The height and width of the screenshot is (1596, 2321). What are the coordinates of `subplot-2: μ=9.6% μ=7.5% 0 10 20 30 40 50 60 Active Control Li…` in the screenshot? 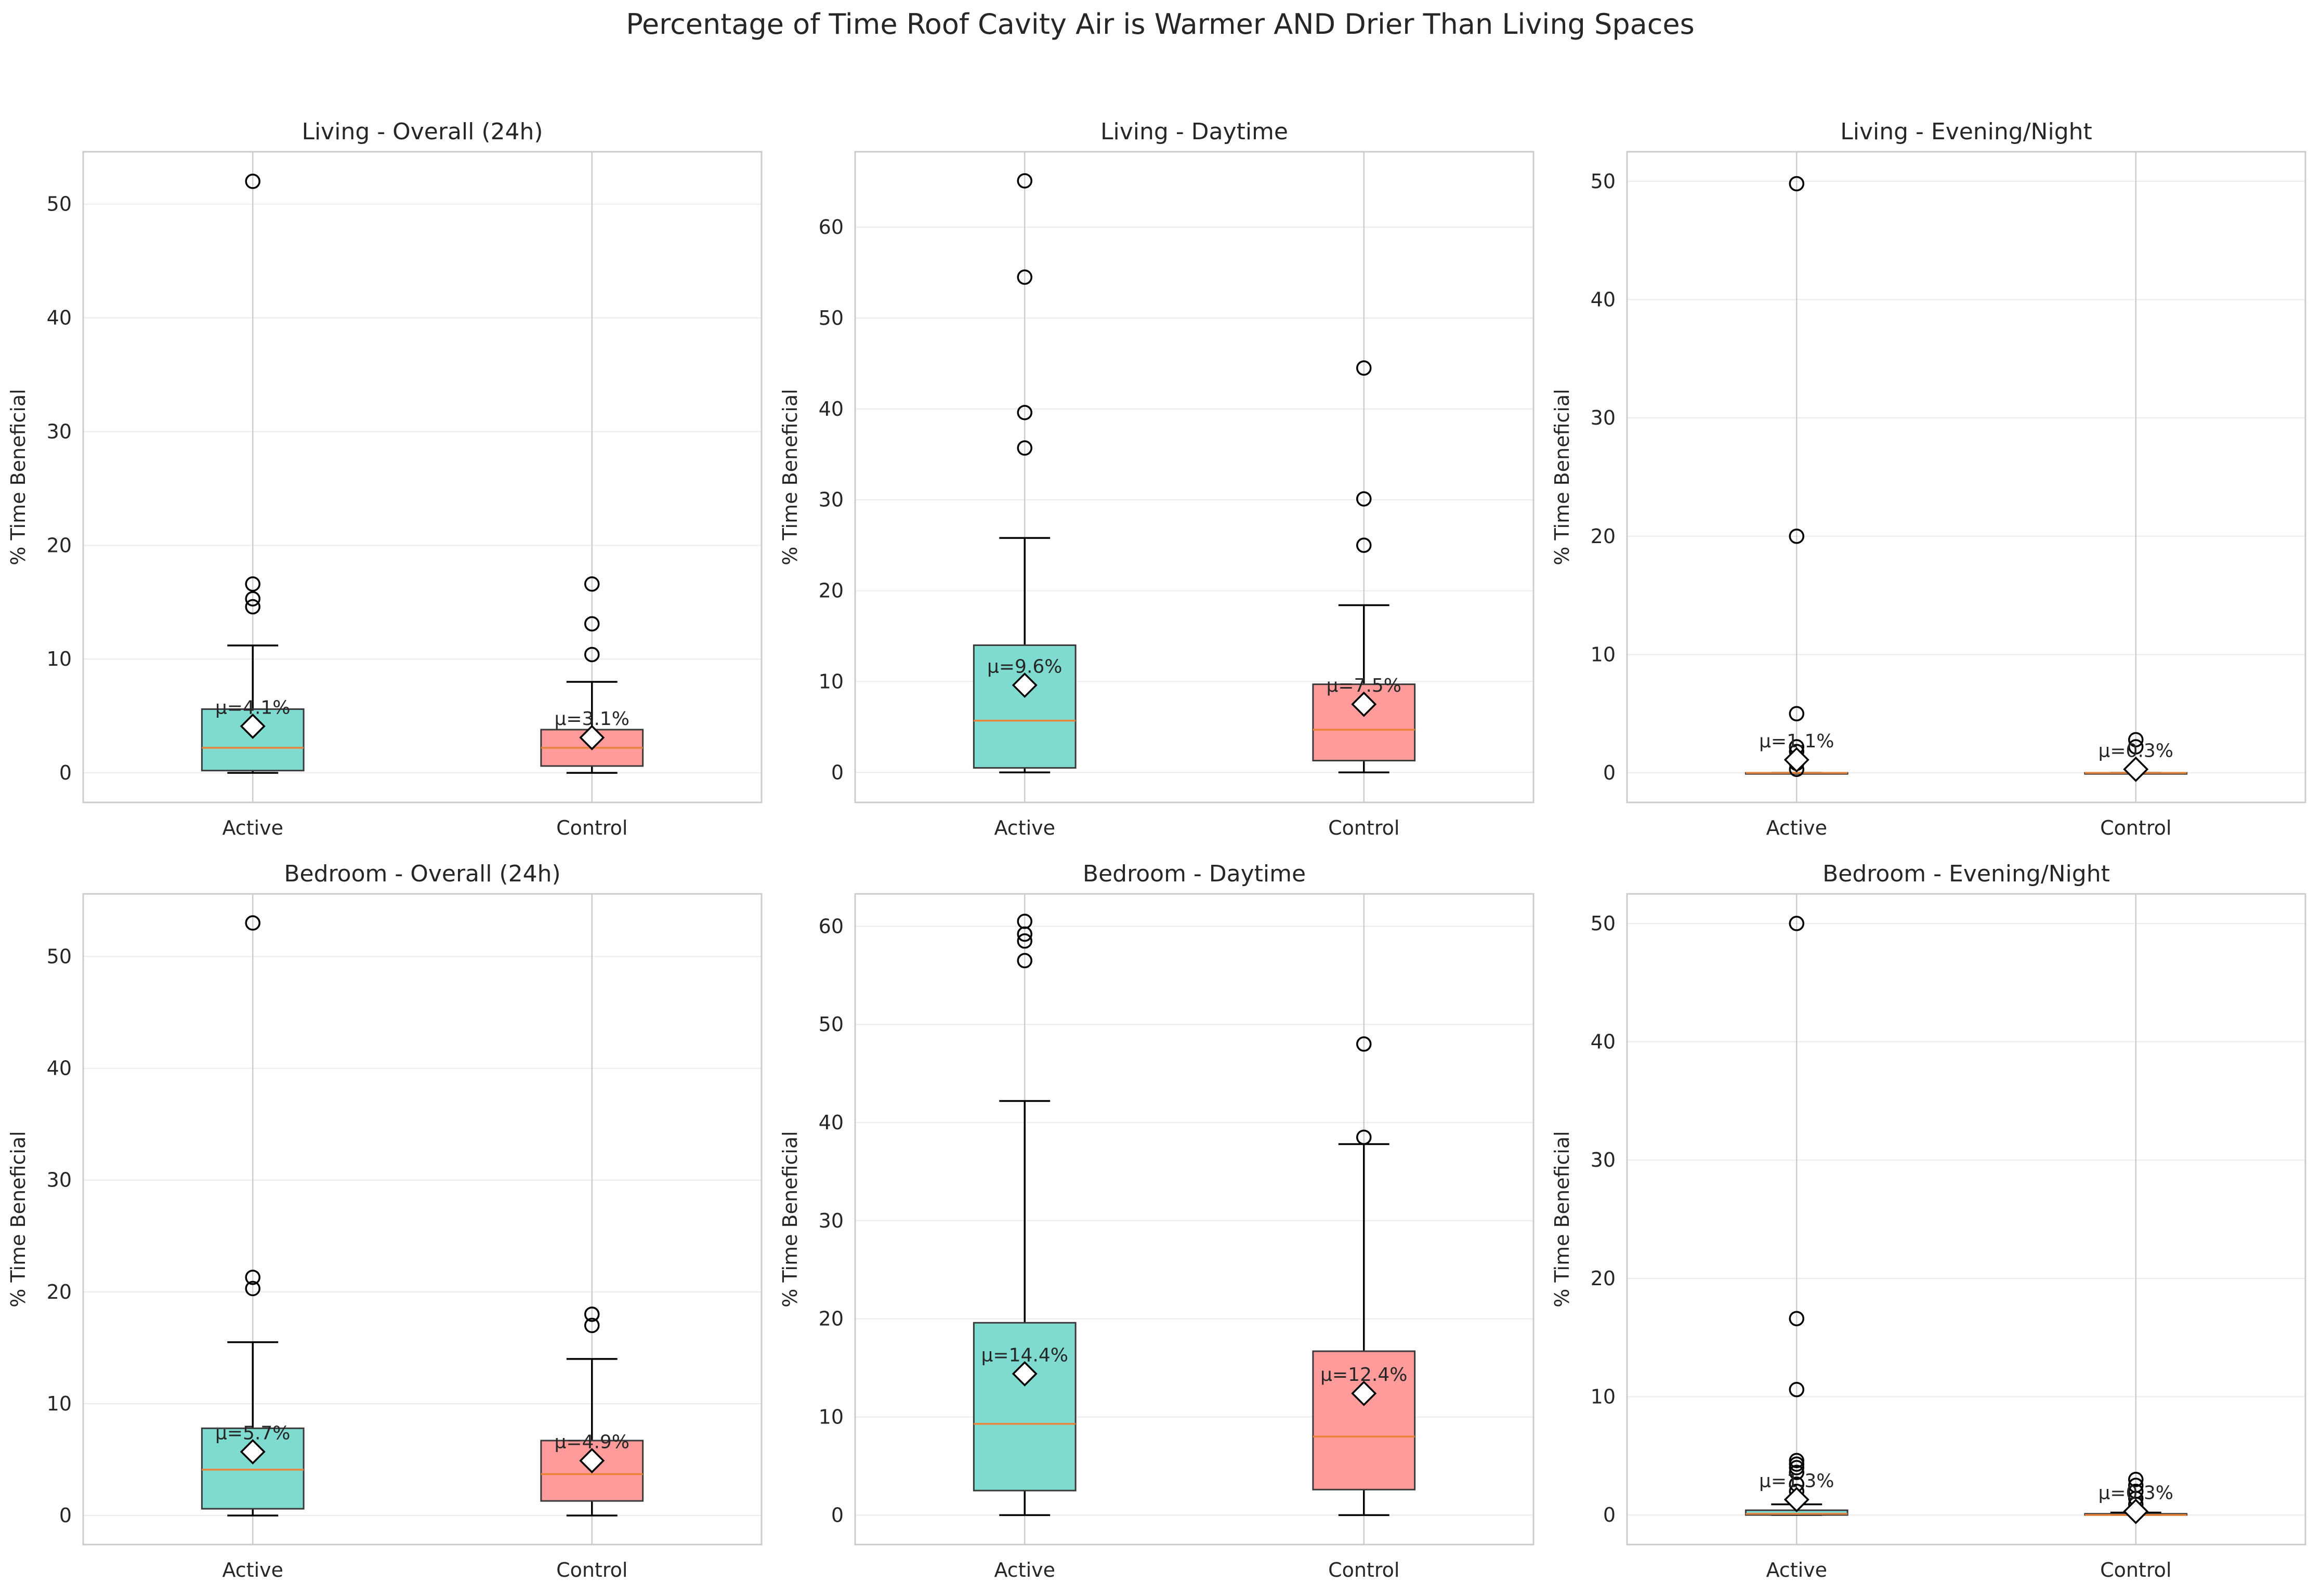 It's located at (1157, 478).